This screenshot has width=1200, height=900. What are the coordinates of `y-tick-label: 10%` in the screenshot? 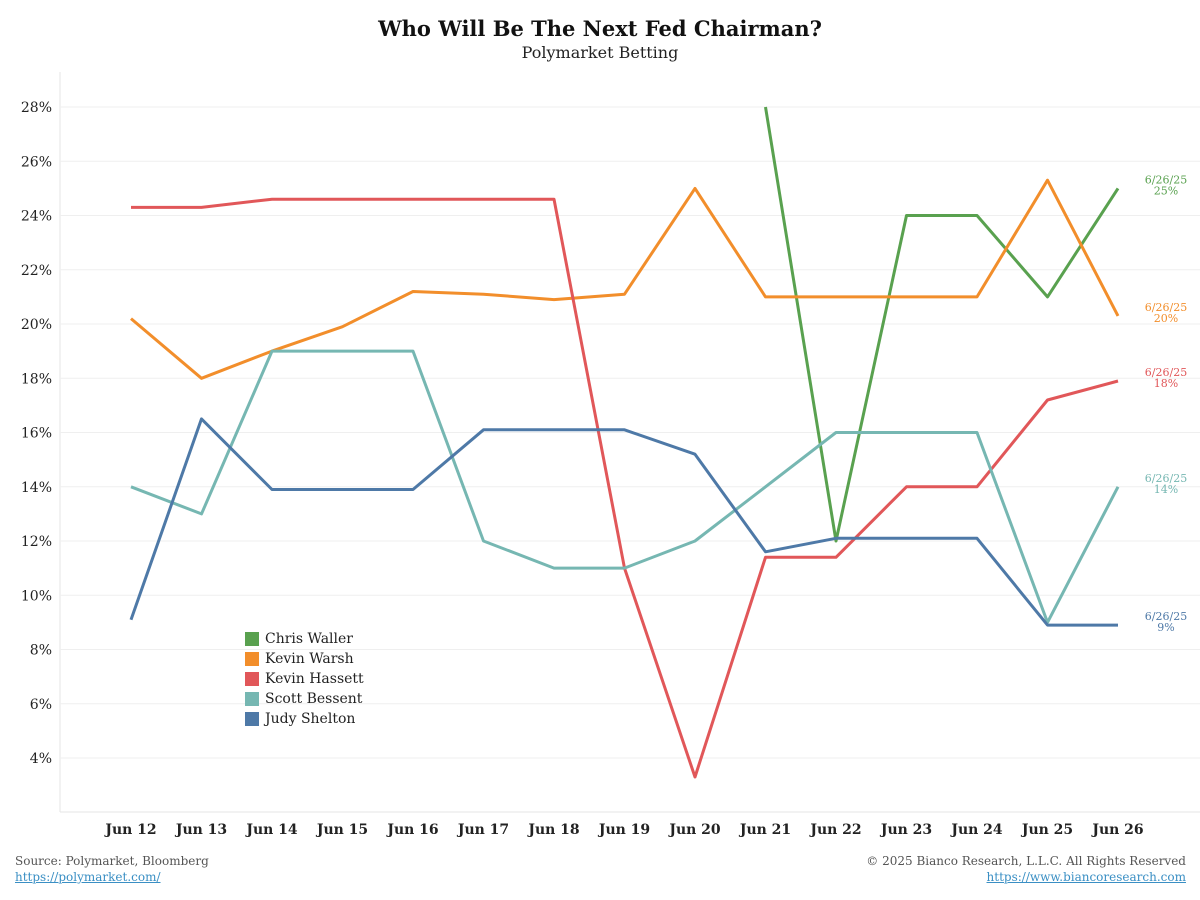 It's located at (36, 596).